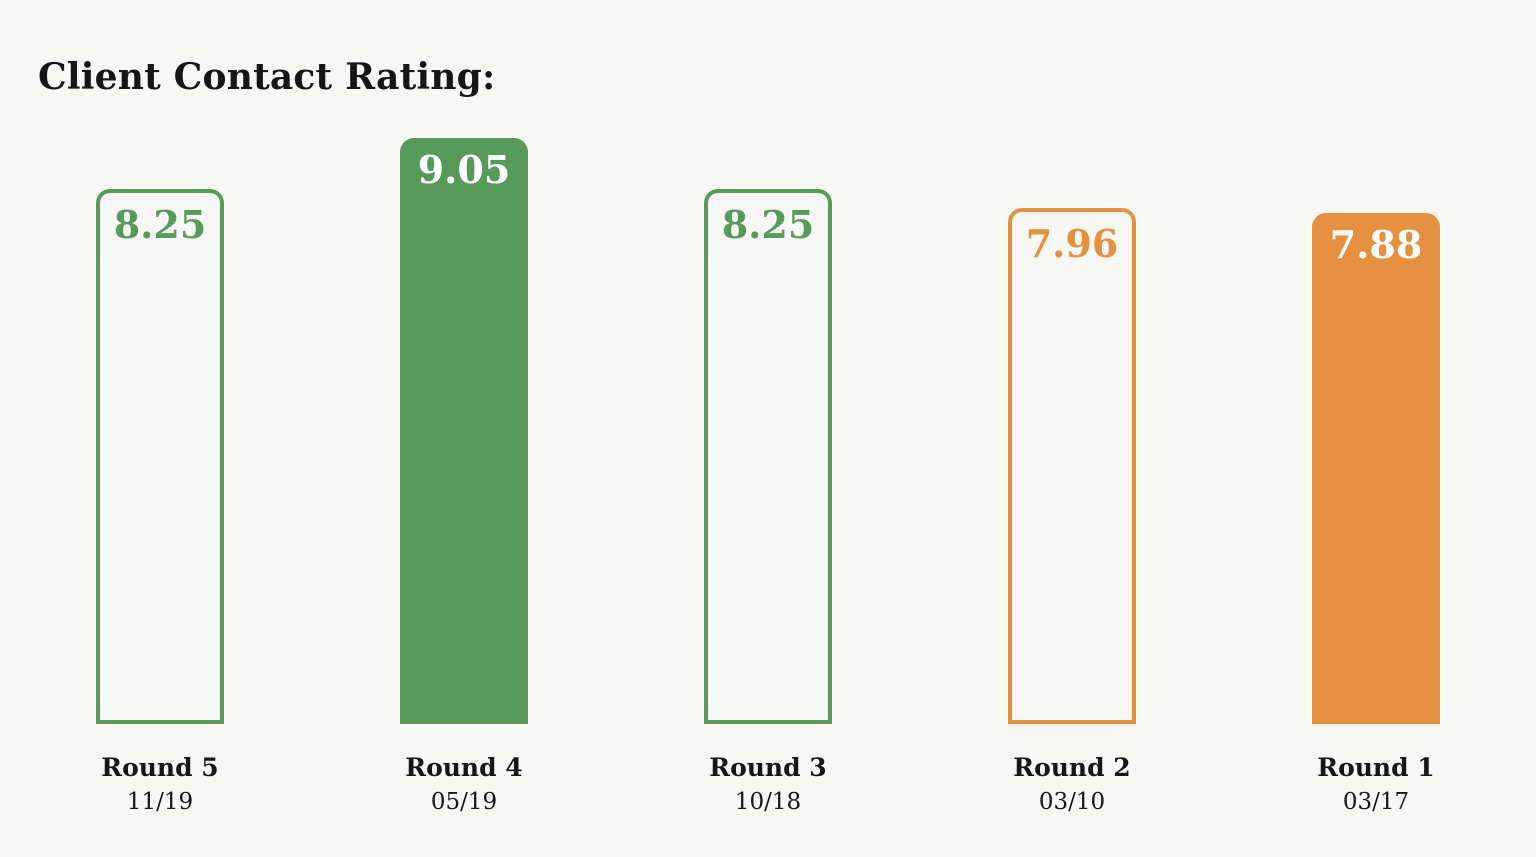 This screenshot has height=857, width=1536. Describe the element at coordinates (1072, 466) in the screenshot. I see `bar: 7.96` at that location.